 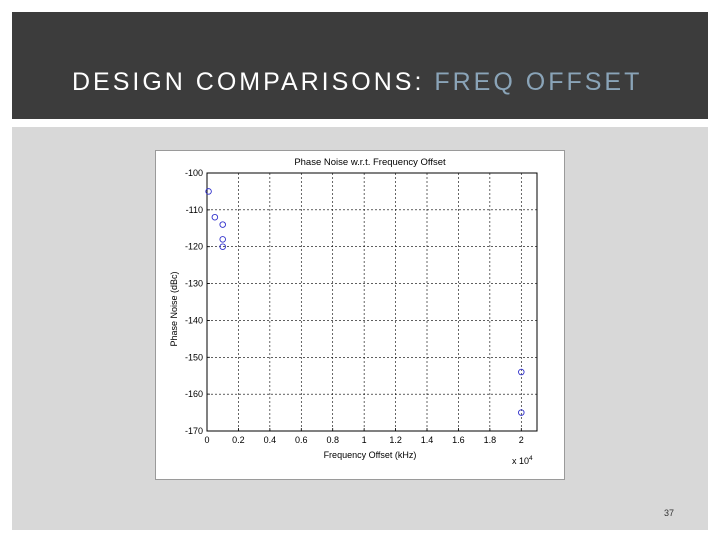 I want to click on x-axis-label: Frequency Offset (kHz), so click(x=370, y=455).